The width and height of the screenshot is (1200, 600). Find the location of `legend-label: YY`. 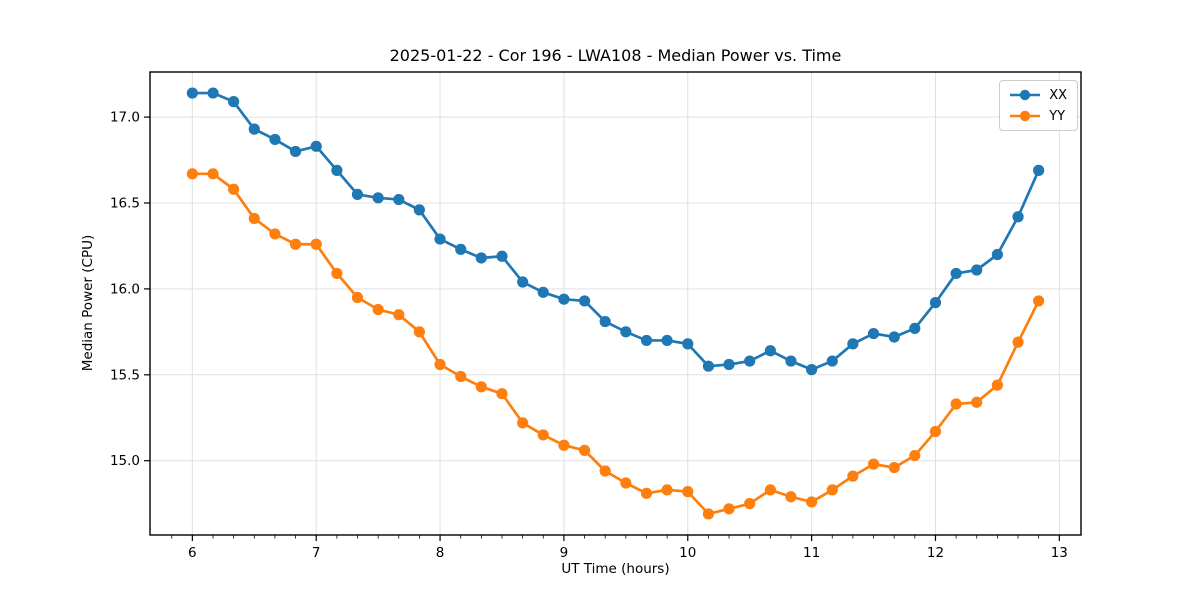

legend-label: YY is located at coordinates (1057, 116).